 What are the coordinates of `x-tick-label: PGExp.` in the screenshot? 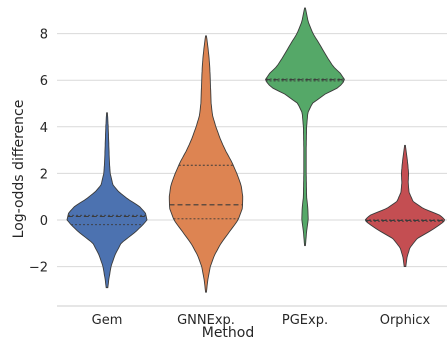 It's located at (305, 320).